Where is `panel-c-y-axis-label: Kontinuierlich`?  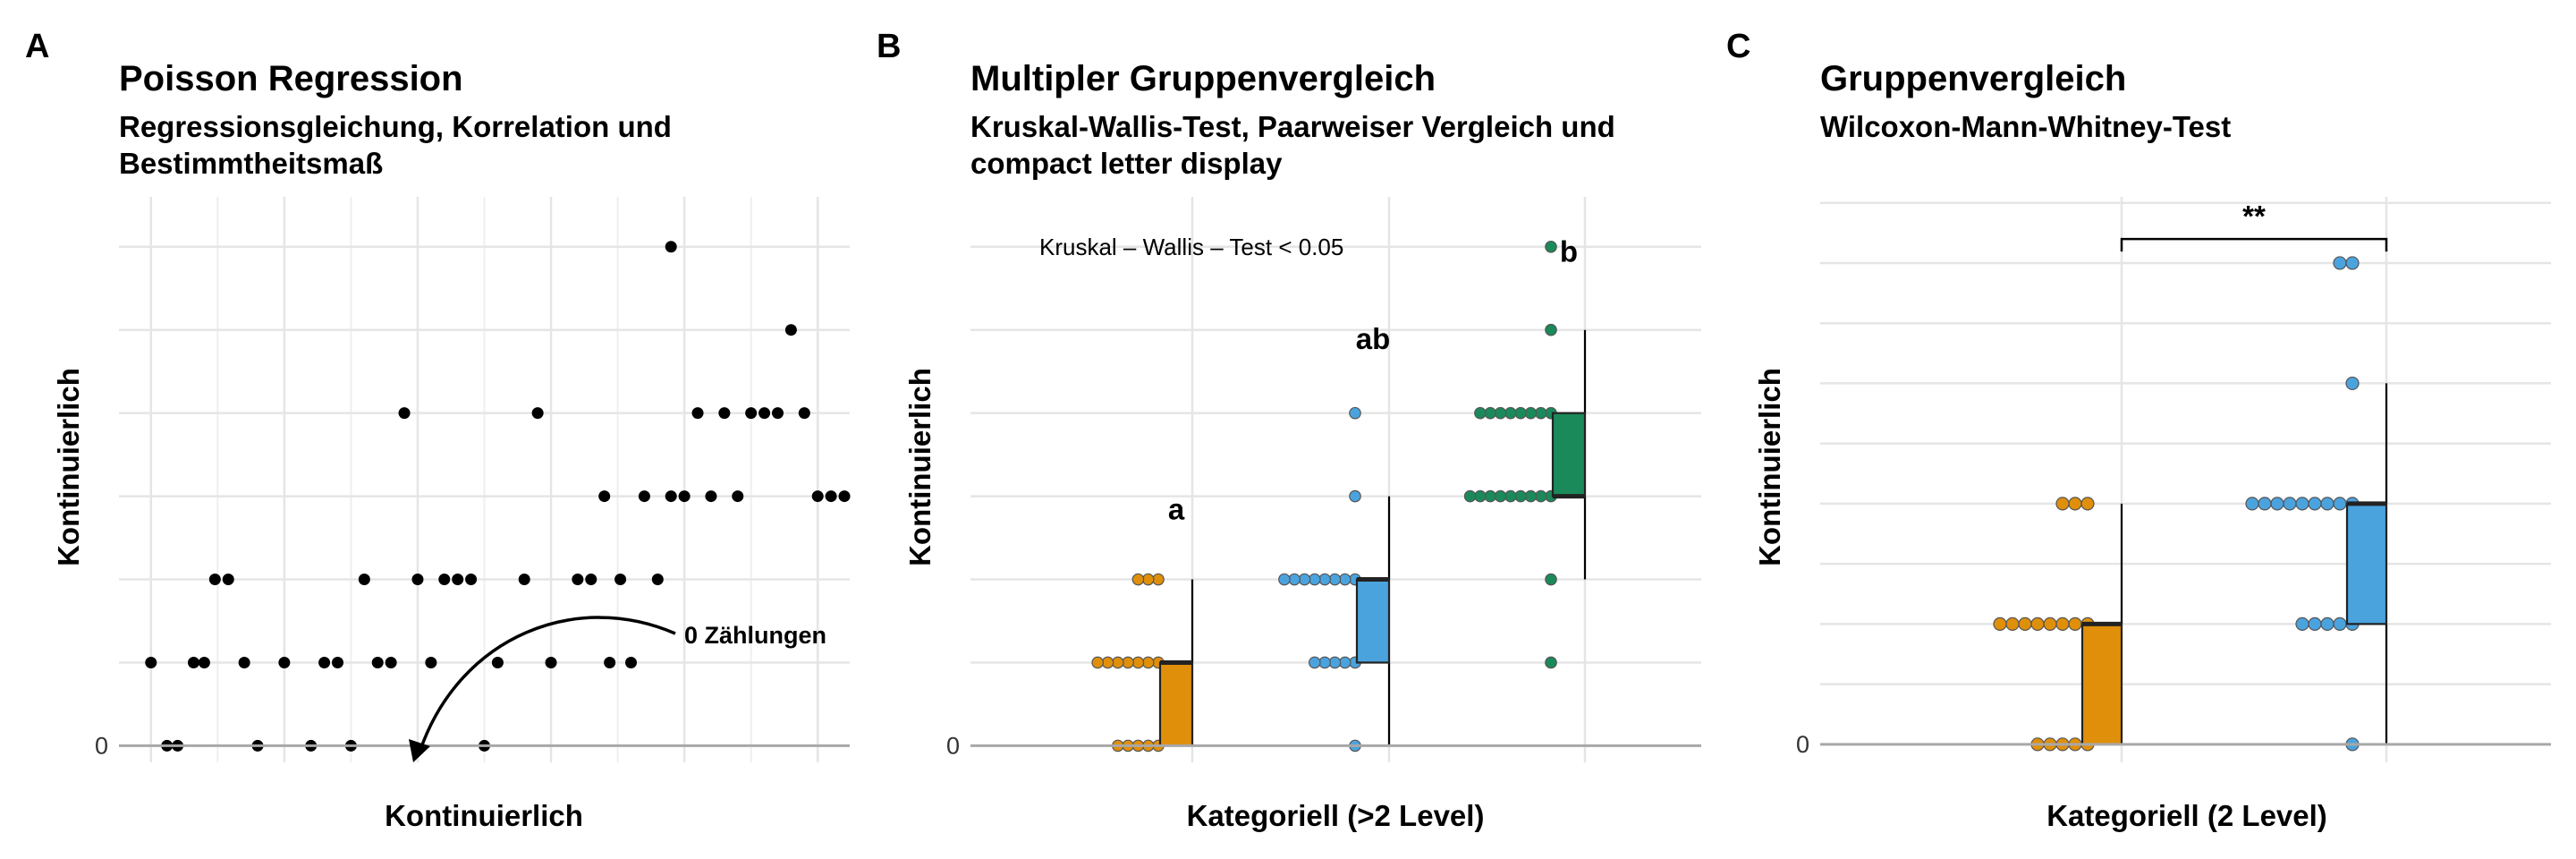 panel-c-y-axis-label: Kontinuierlich is located at coordinates (1769, 467).